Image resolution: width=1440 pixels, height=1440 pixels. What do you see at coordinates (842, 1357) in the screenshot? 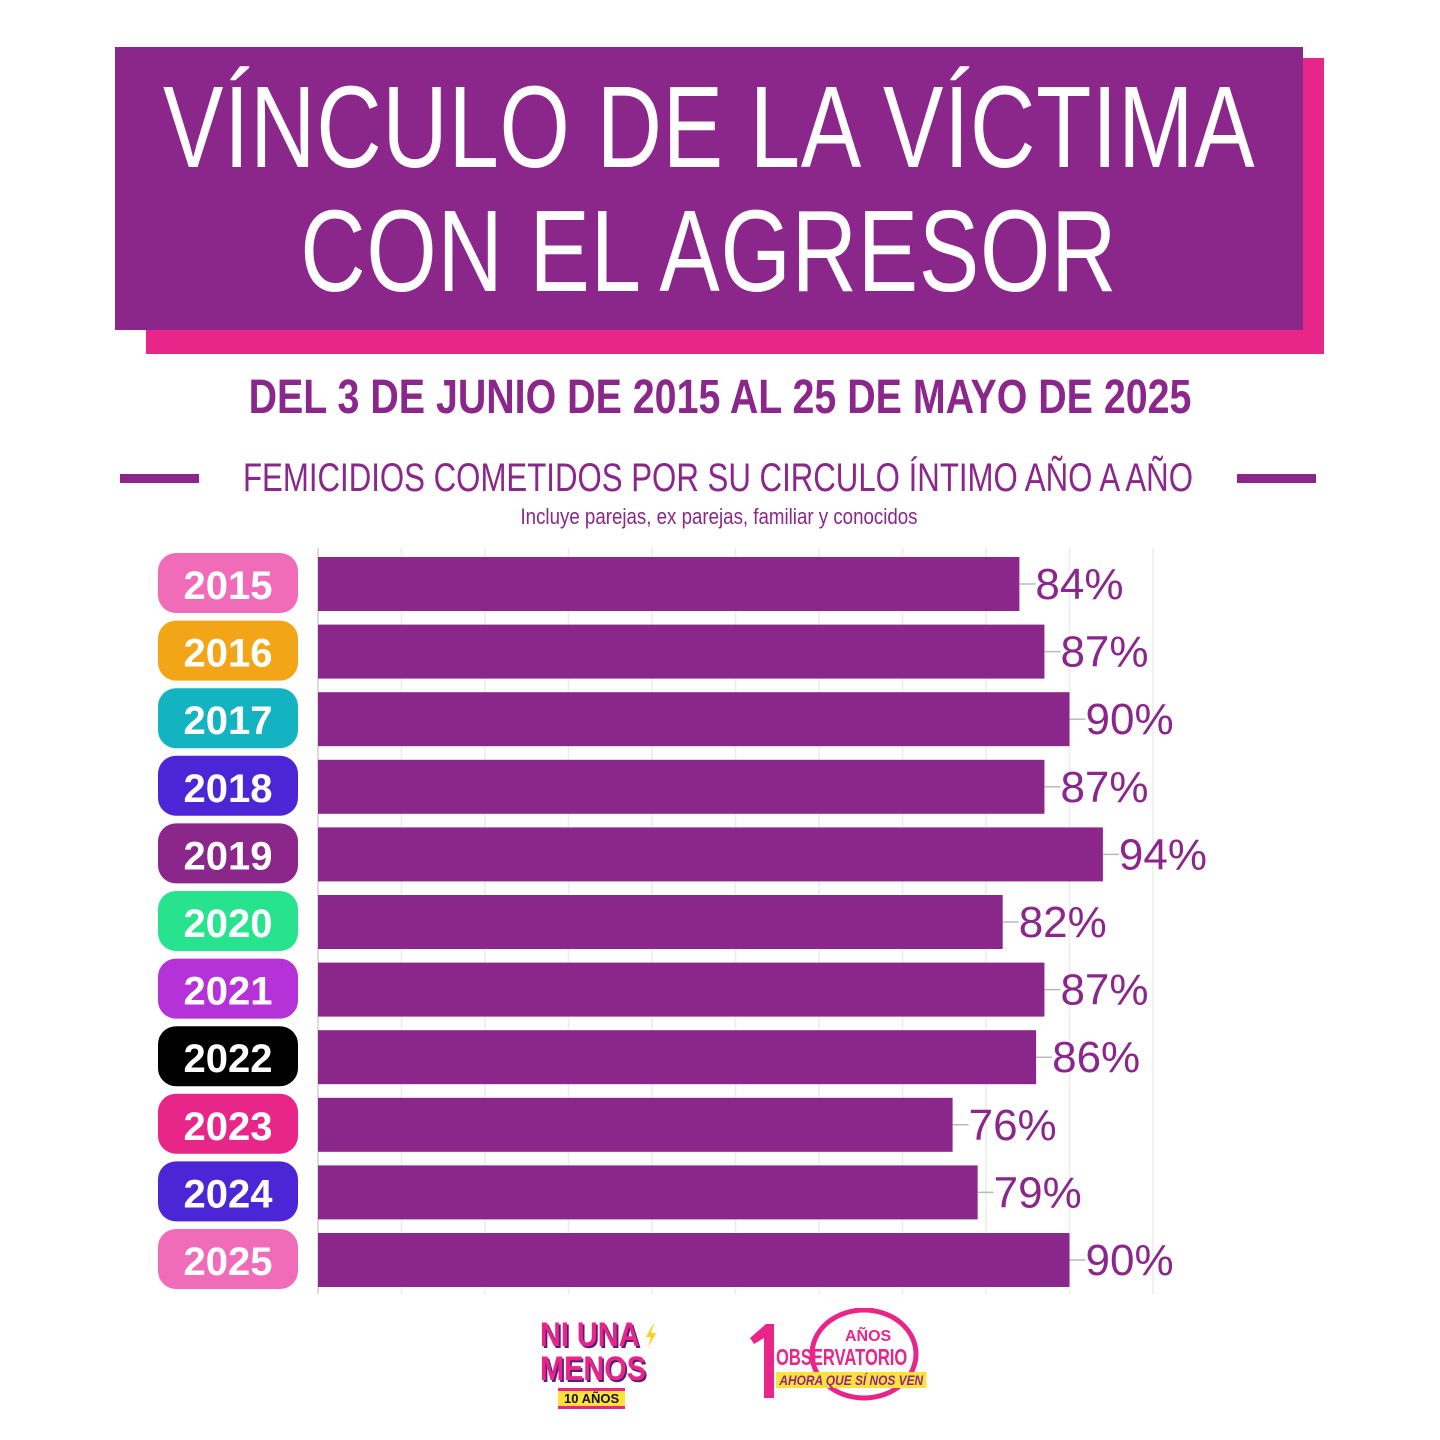
I see `observatorio-name: OBSERVATORIO` at bounding box center [842, 1357].